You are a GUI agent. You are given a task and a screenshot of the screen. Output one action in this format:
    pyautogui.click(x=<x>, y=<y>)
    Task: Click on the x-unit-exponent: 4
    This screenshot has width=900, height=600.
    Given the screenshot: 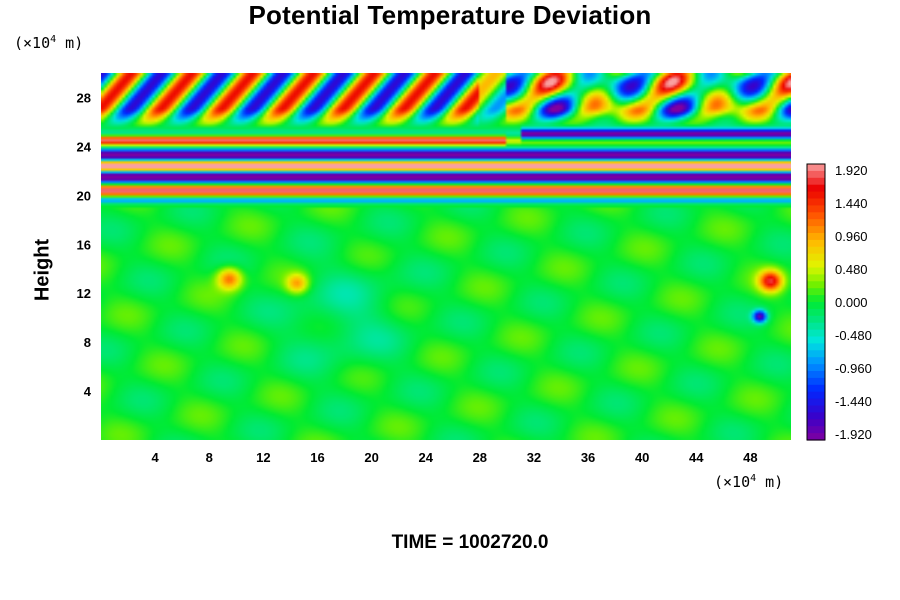 What is the action you would take?
    pyautogui.click(x=753, y=478)
    